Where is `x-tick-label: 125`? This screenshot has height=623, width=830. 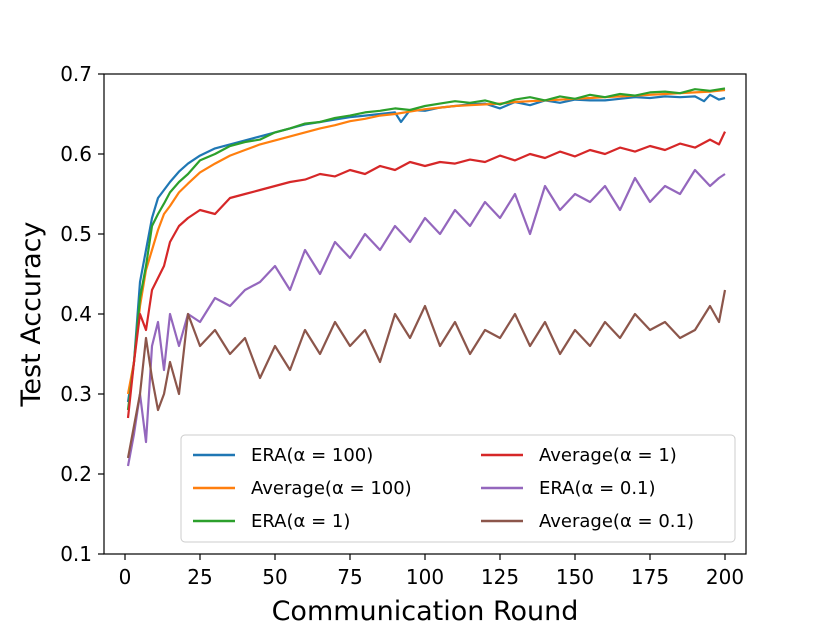 x-tick-label: 125 is located at coordinates (500, 577).